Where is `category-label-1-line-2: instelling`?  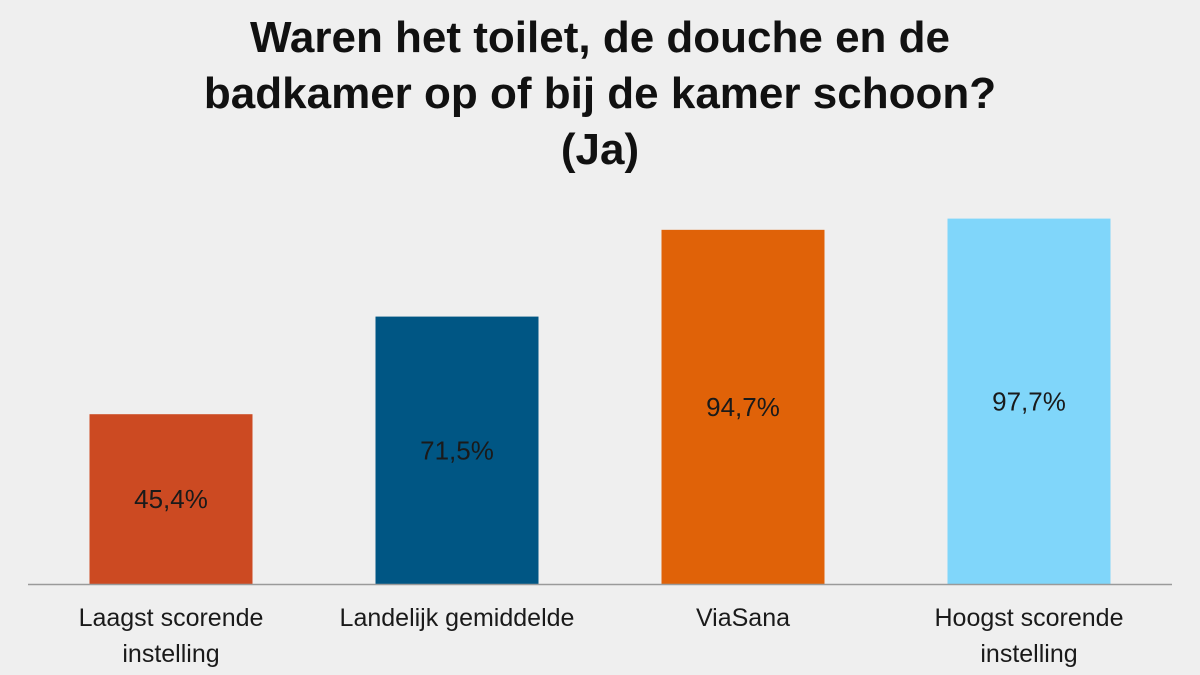
category-label-1-line-2: instelling is located at coordinates (170, 654).